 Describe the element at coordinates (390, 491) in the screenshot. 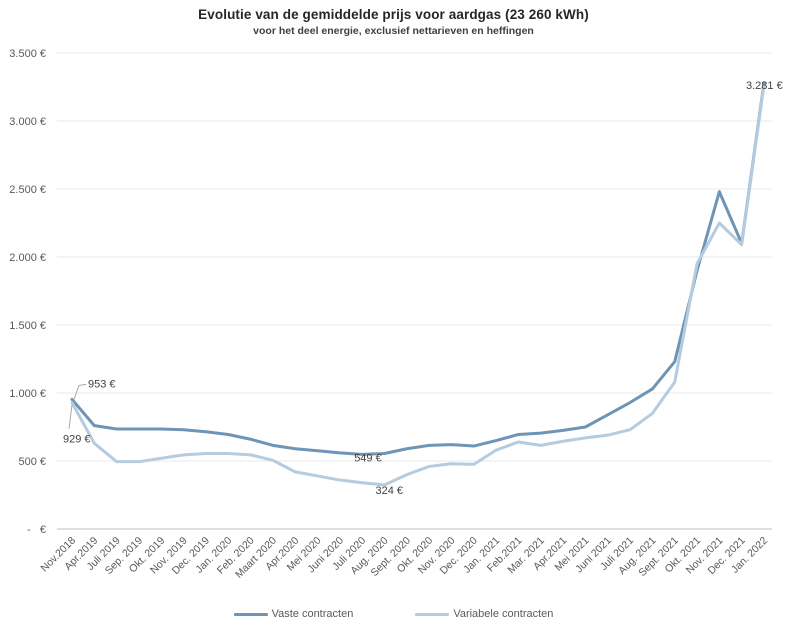

I see `data-label: 324 €` at that location.